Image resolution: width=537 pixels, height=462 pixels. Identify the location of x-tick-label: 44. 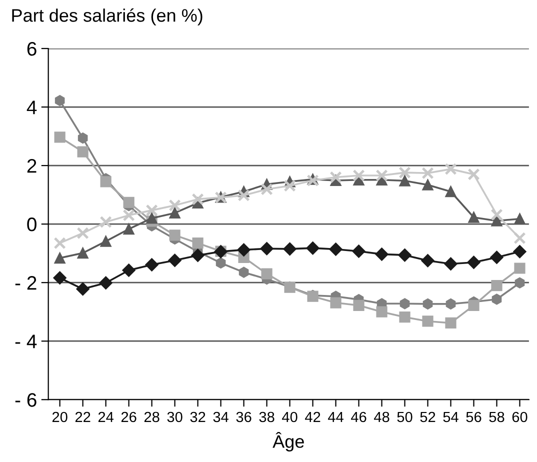
(336, 417).